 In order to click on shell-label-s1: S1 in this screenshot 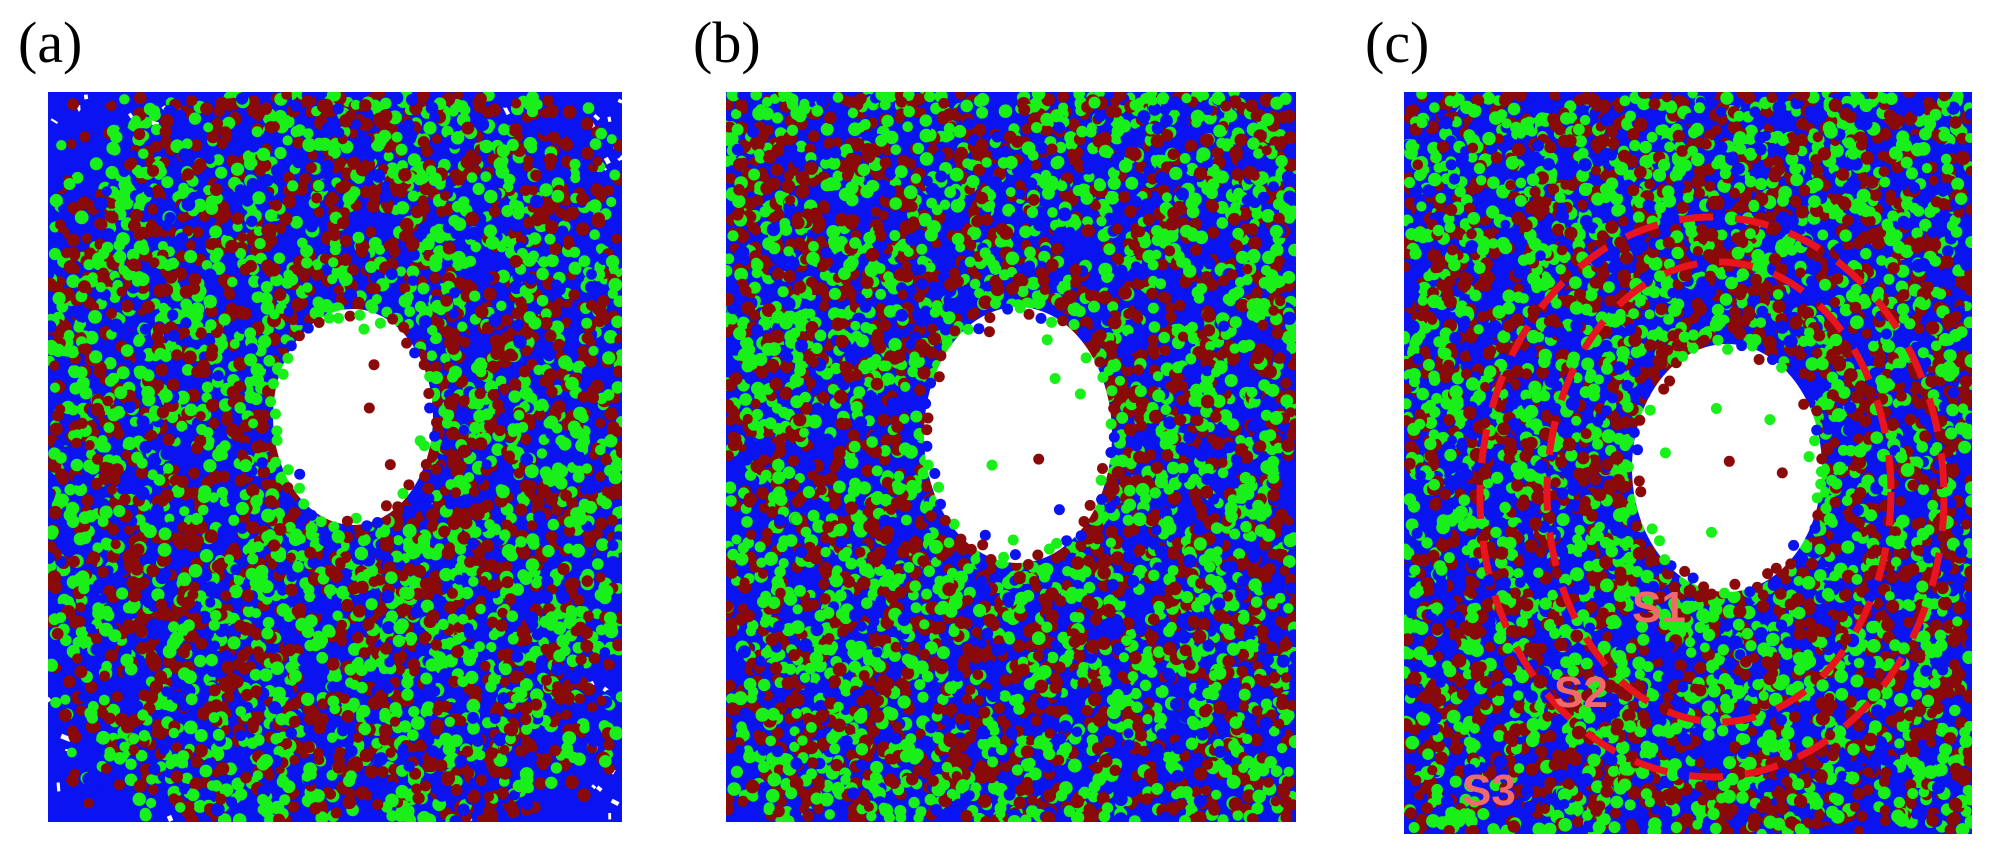, I will do `click(1659, 607)`.